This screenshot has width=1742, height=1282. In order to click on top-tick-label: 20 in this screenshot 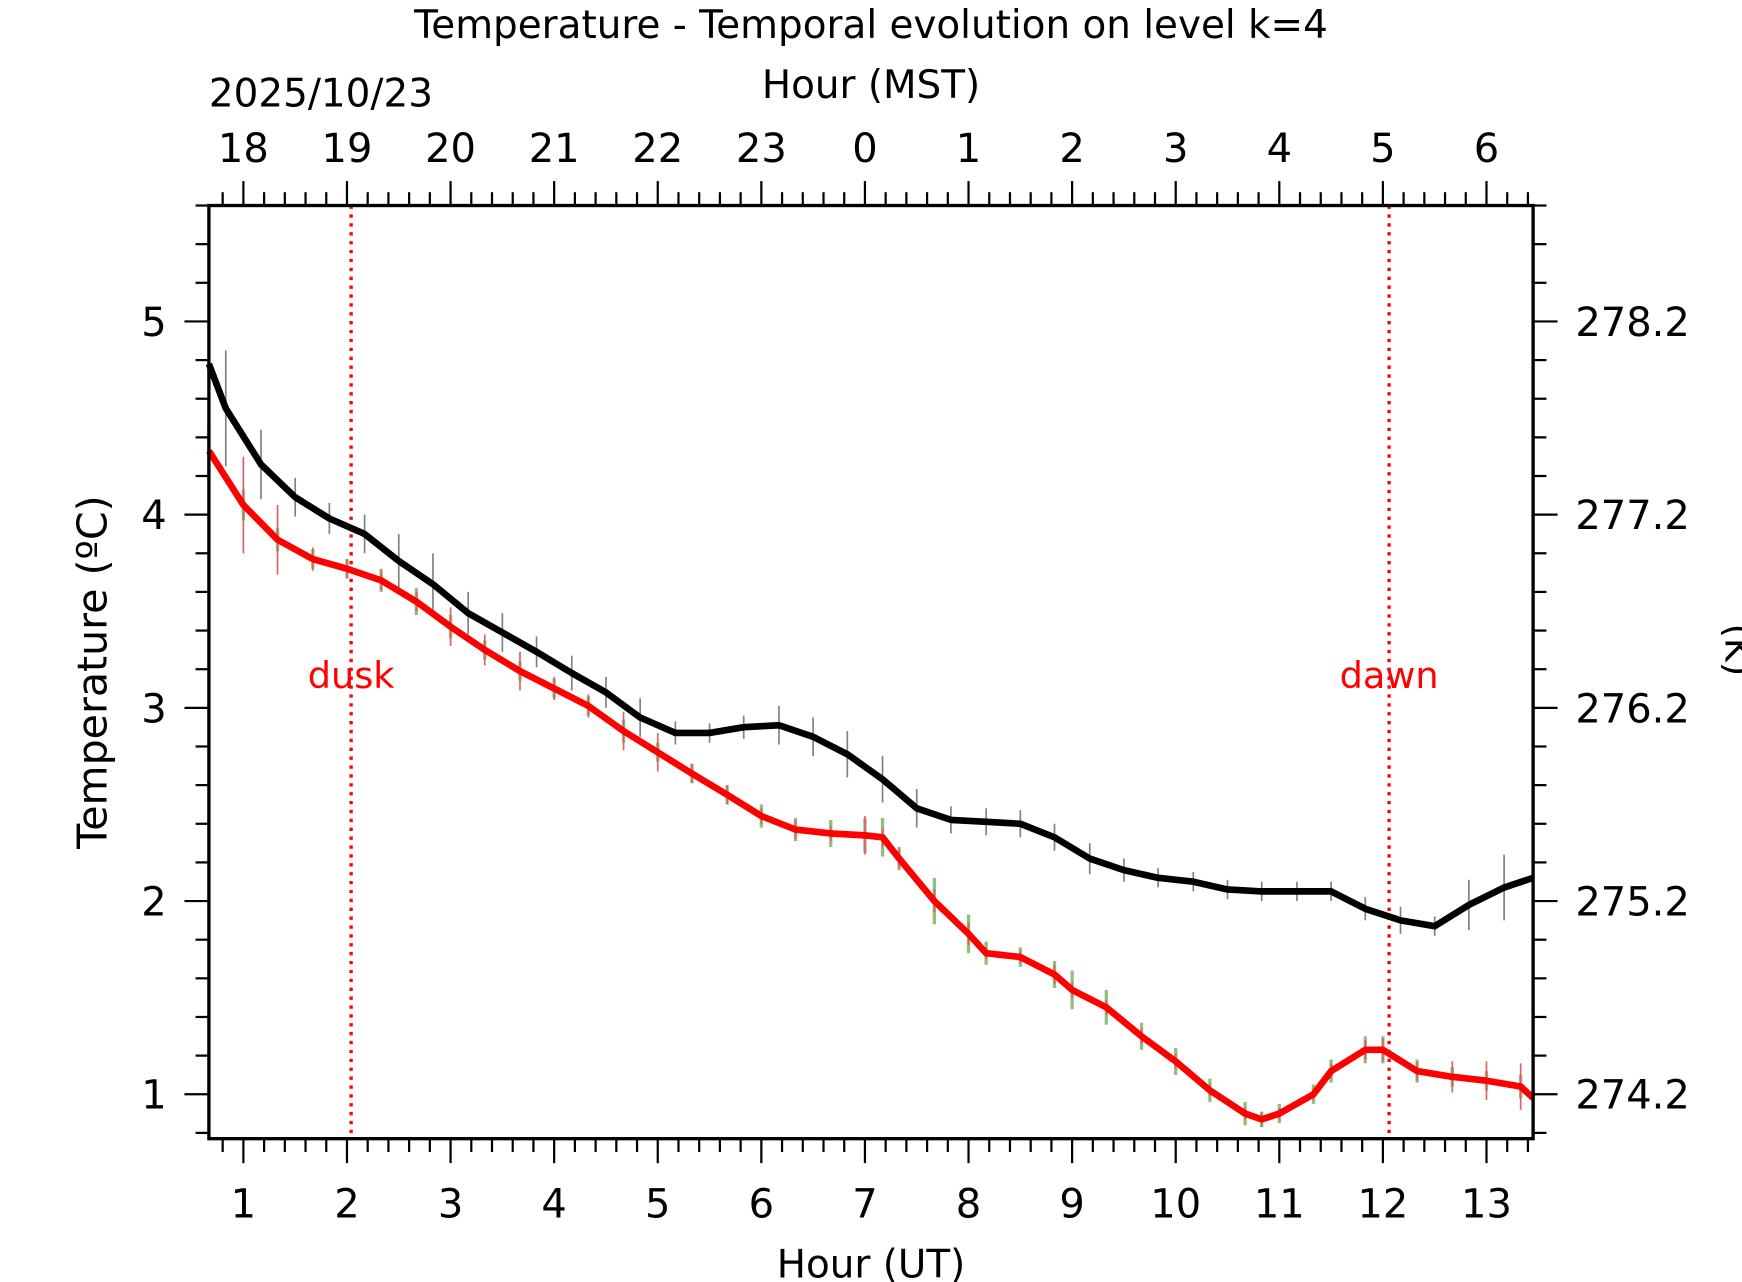, I will do `click(450, 149)`.